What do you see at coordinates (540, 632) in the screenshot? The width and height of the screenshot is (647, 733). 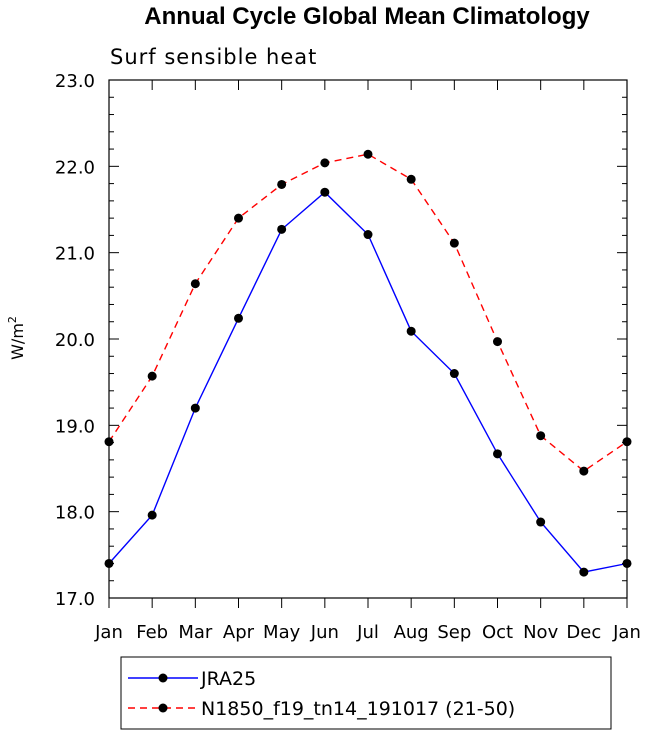 I see `x-tick-label: Nov` at bounding box center [540, 632].